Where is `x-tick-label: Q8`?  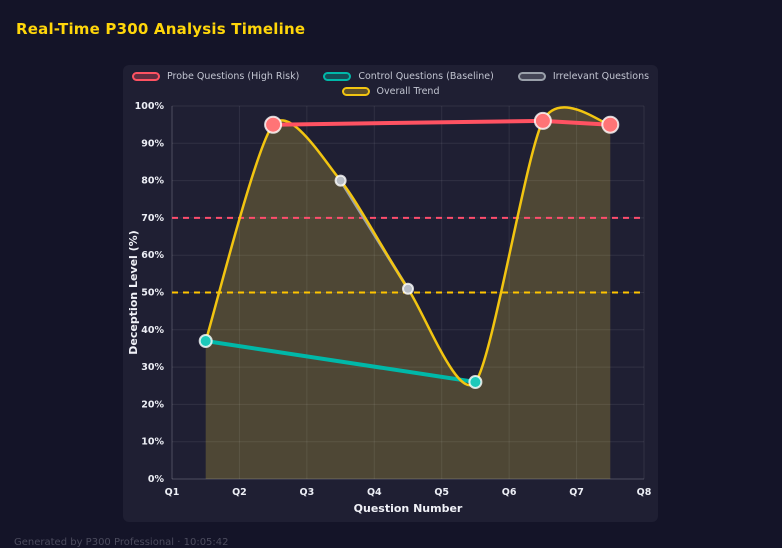
x-tick-label: Q8 is located at coordinates (644, 492).